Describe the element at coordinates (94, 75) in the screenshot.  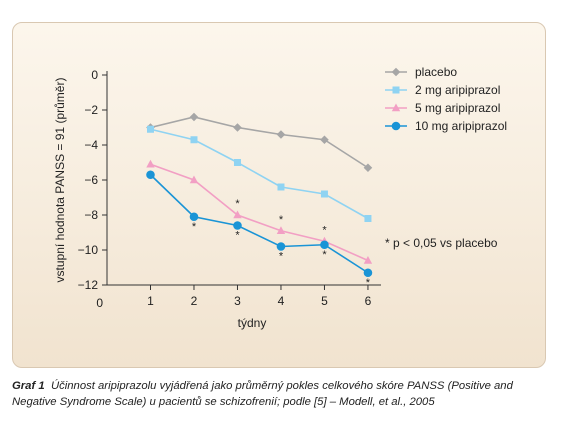
I see `y-tick-label: 0` at that location.